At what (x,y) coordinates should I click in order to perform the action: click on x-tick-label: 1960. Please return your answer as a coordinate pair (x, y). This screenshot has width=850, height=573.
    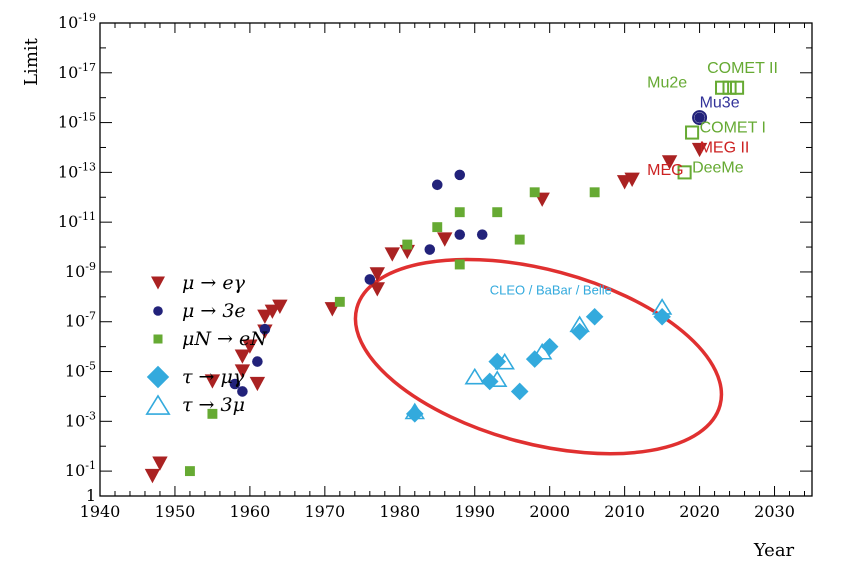
    Looking at the image, I should click on (250, 511).